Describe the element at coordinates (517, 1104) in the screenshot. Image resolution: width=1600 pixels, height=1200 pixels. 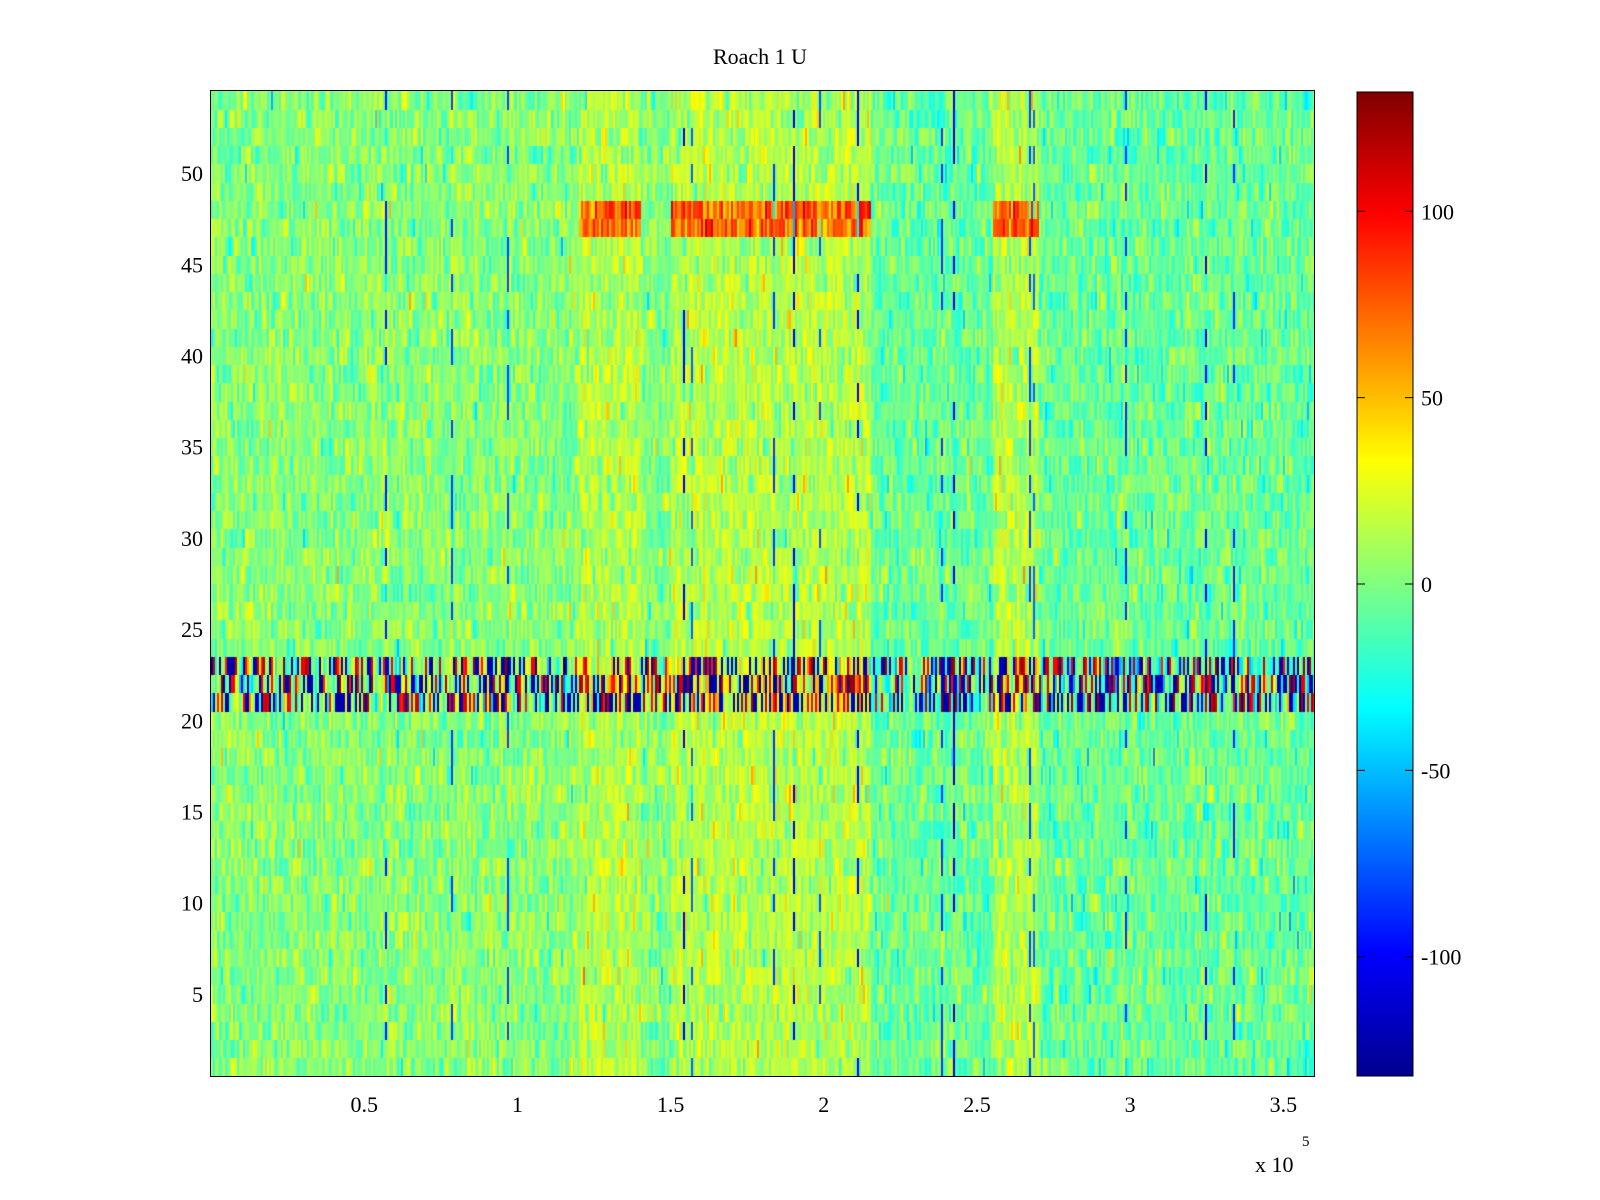
I see `x-tick-label: 1` at that location.